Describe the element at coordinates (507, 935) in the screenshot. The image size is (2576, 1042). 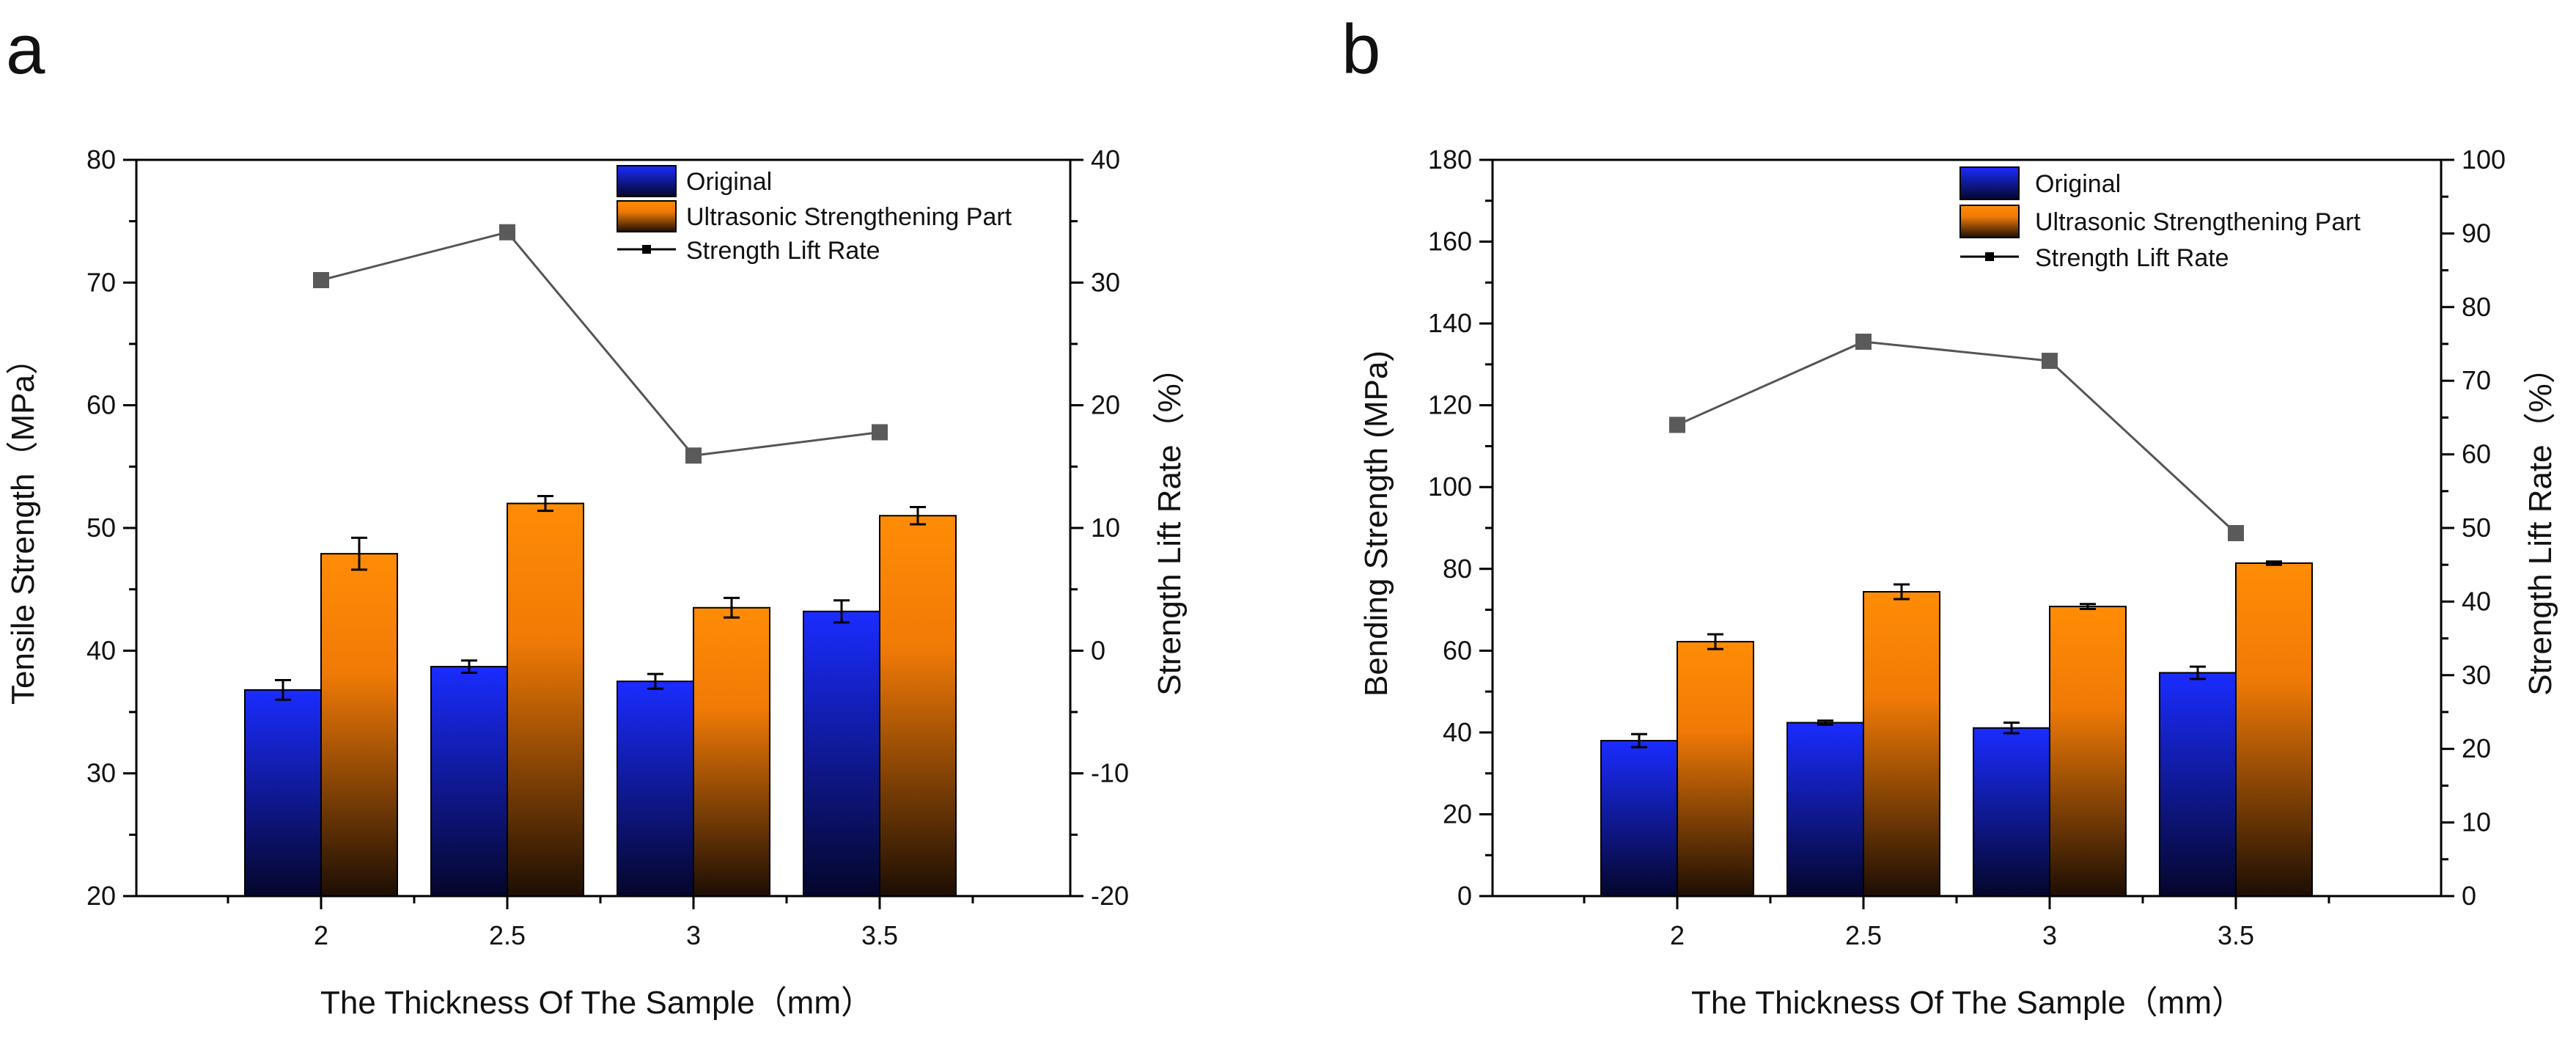
I see `x-tick-label-a-1: 2.5` at that location.